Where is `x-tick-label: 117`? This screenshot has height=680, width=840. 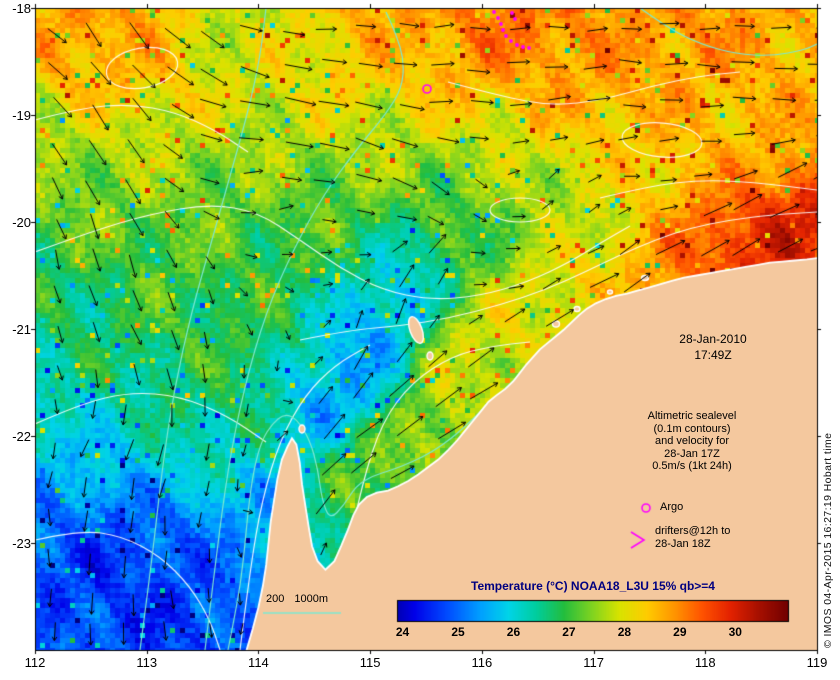
x-tick-label: 117 is located at coordinates (593, 662).